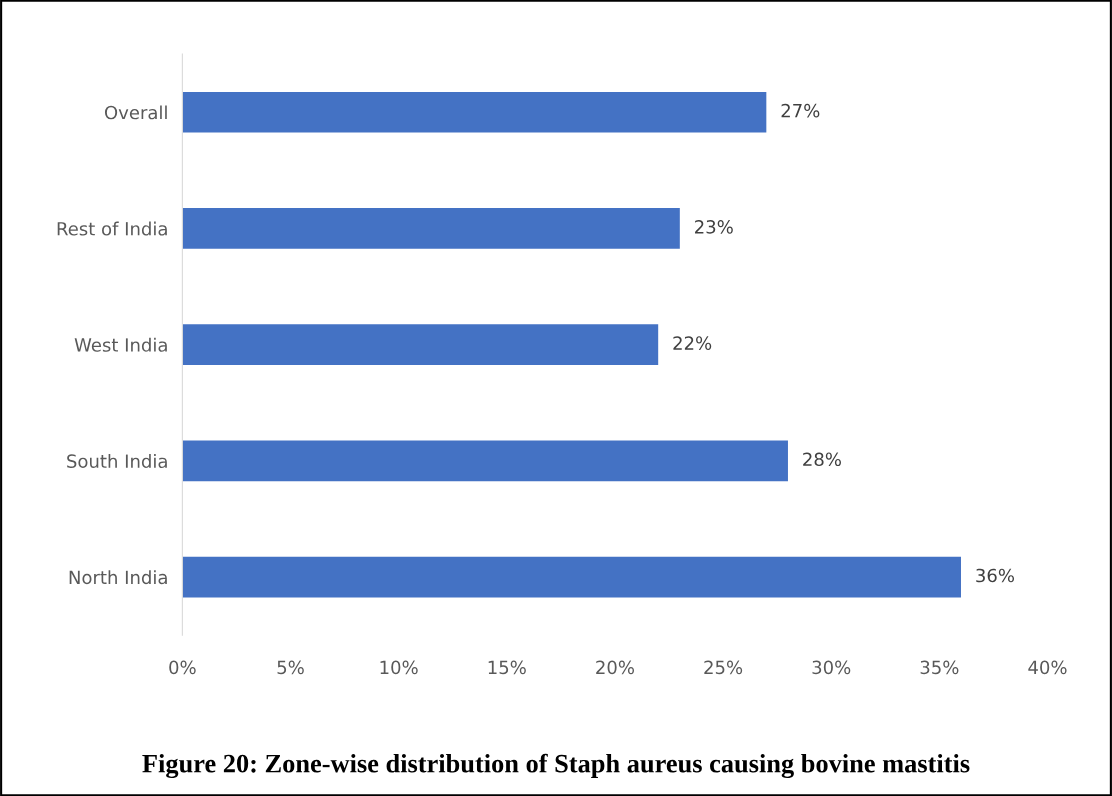 This screenshot has height=796, width=1112. I want to click on y-tick-label: West India, so click(120, 344).